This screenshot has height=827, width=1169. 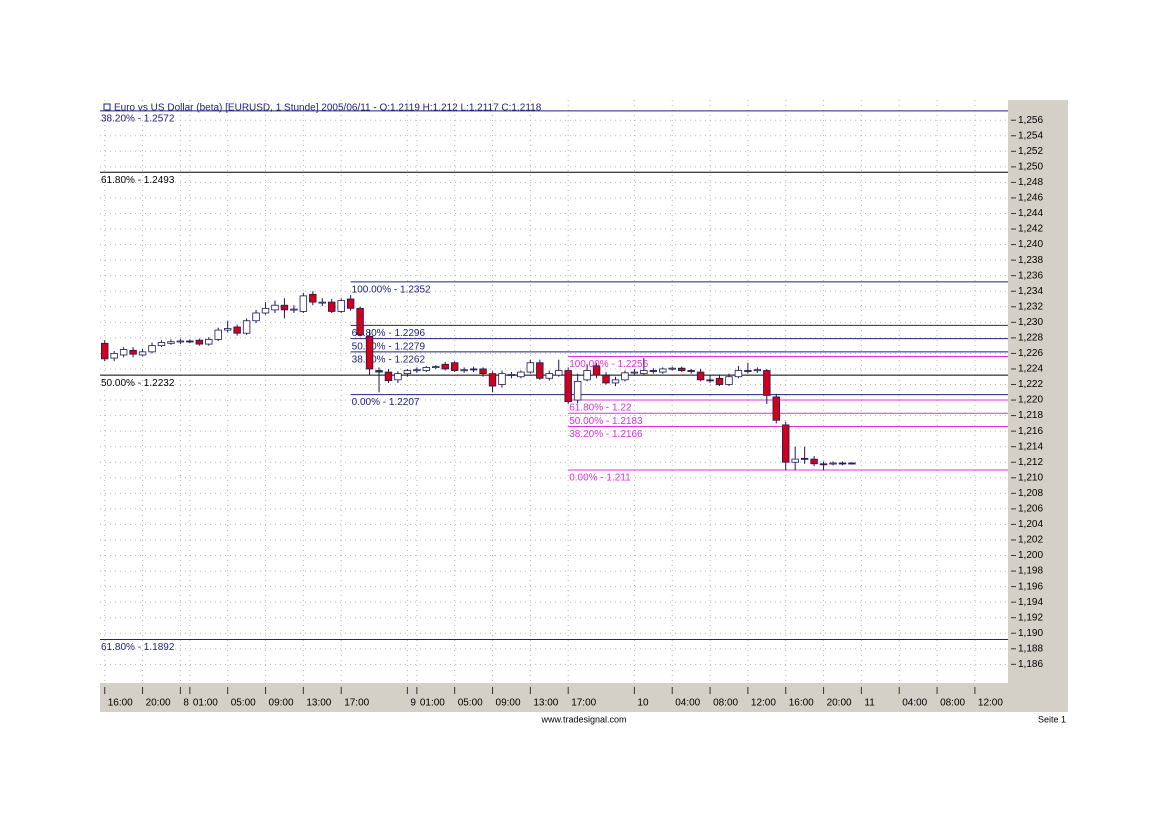 I want to click on y-tick-label: 1,186, so click(x=1030, y=664).